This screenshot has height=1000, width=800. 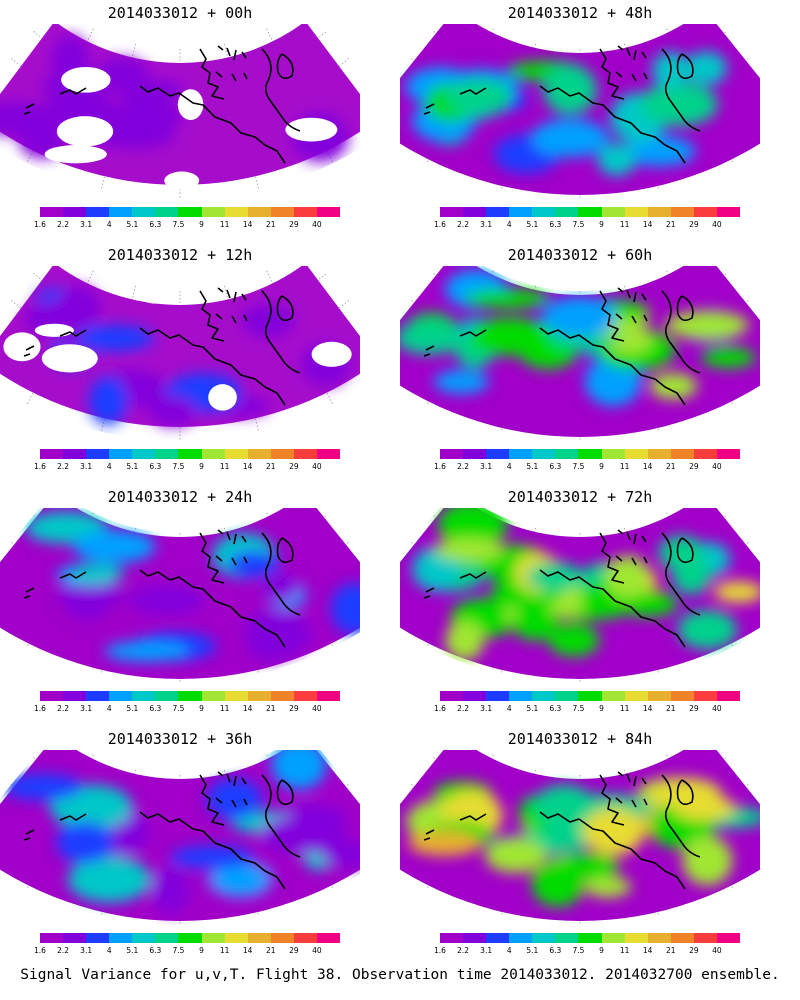 I want to click on variance-field, so click(x=580, y=593).